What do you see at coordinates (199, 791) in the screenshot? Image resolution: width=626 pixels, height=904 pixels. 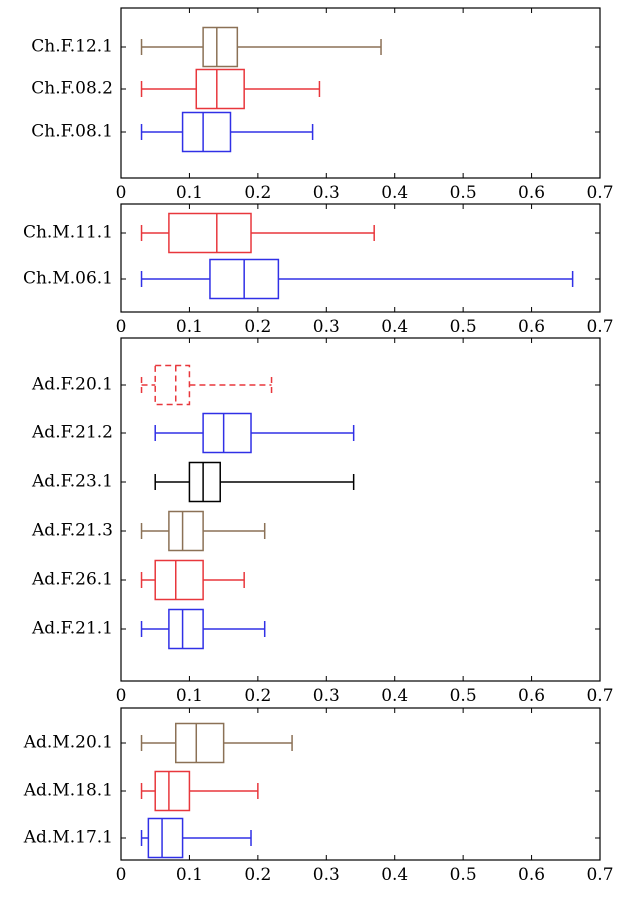 I see `box-Ad.M.18.1` at bounding box center [199, 791].